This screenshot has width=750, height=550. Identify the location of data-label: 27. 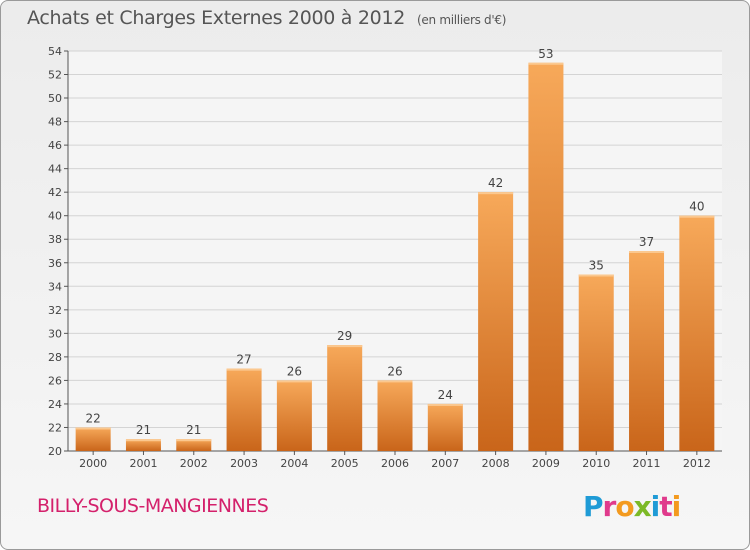
(243, 360).